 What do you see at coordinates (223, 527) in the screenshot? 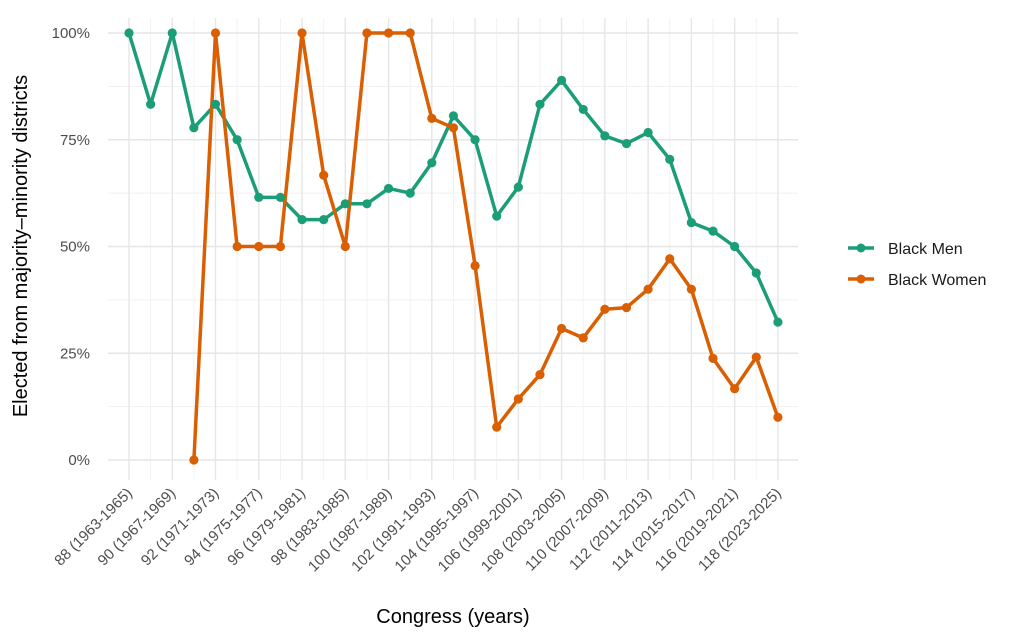
I see `x-tick-label: 94 (1975-1977)` at bounding box center [223, 527].